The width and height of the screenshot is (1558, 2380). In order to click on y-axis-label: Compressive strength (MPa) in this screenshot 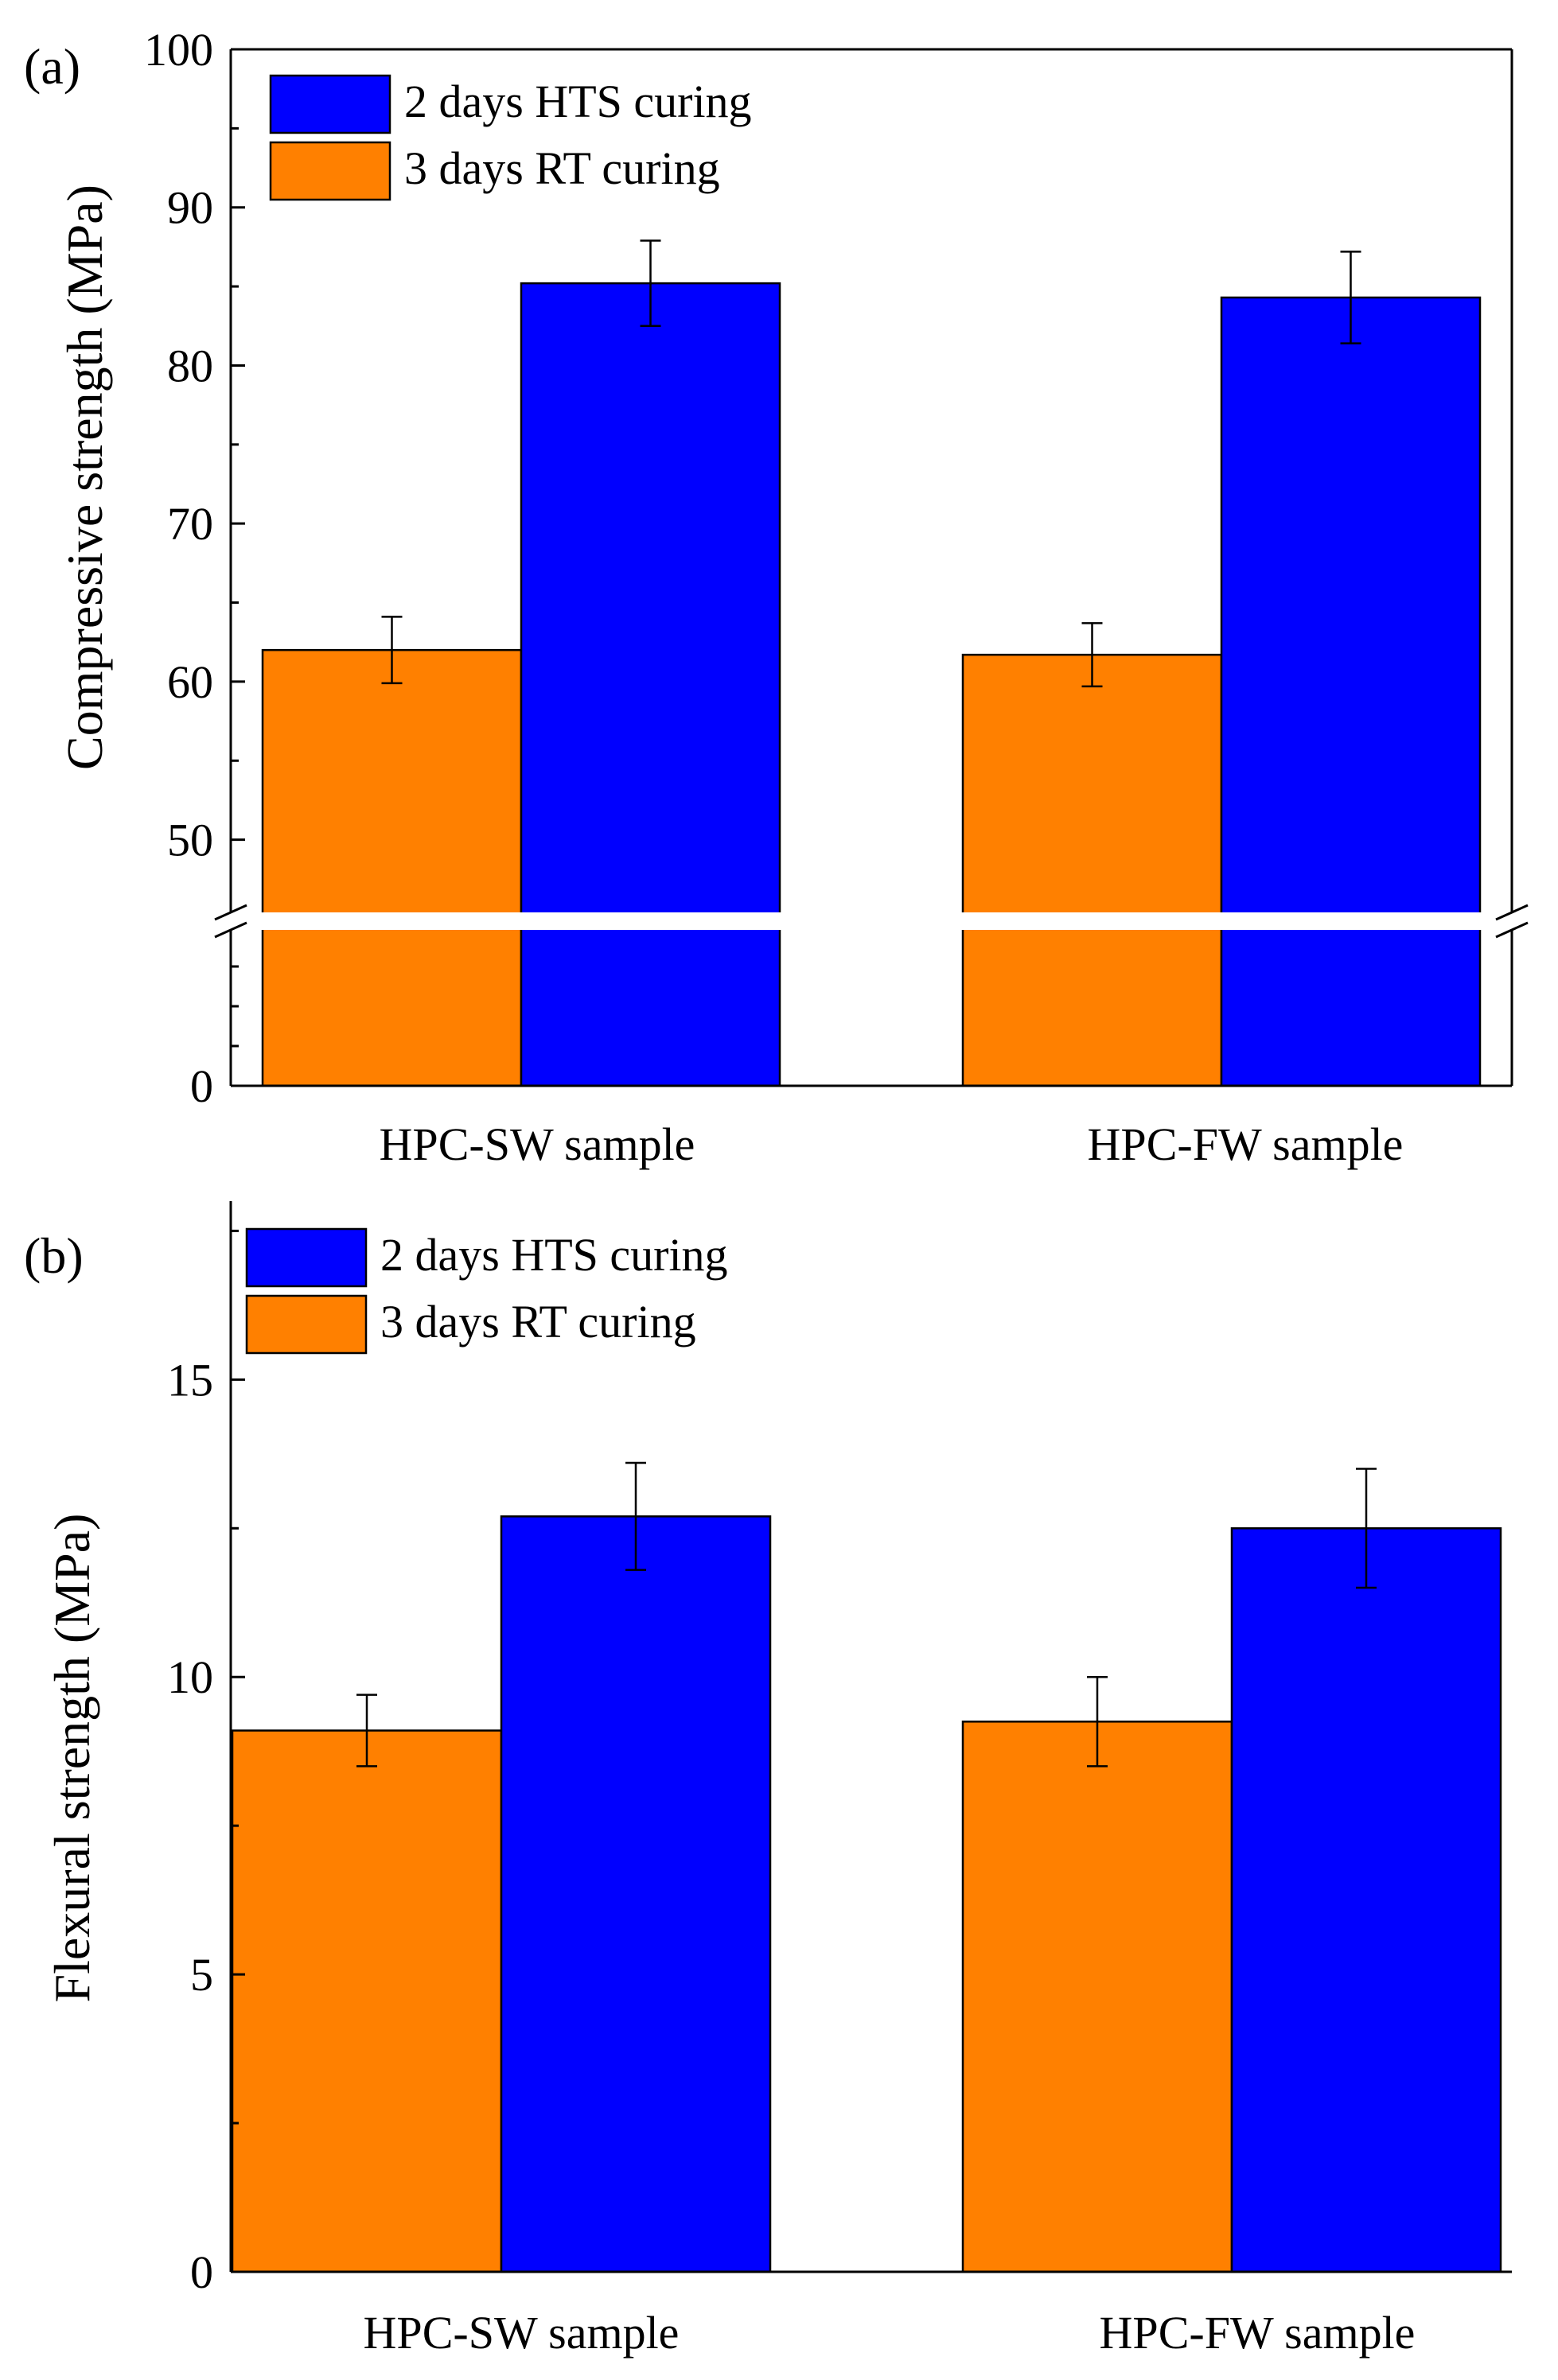, I will do `click(85, 477)`.